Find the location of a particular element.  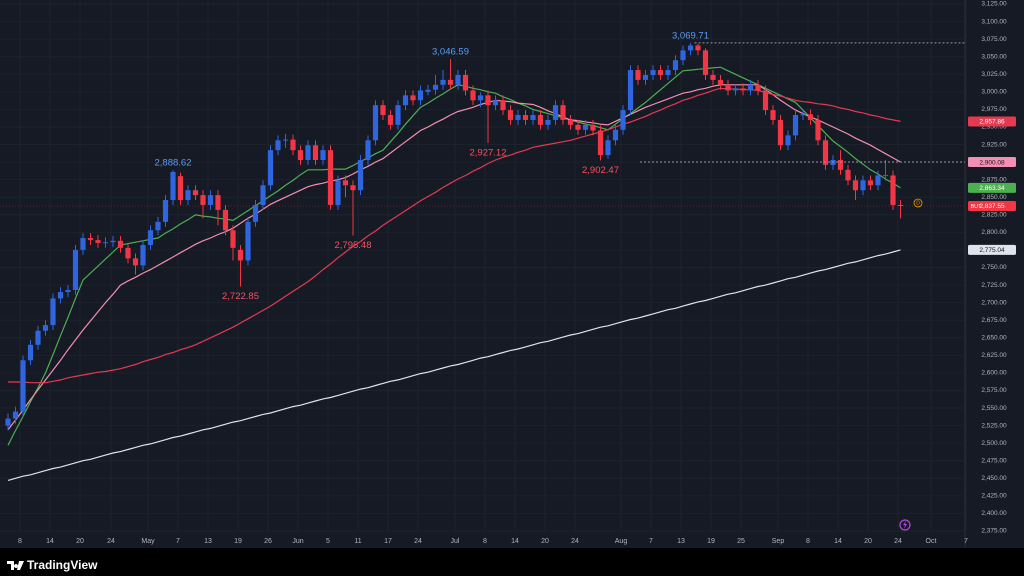

extreme-label: 3,046.59 is located at coordinates (450, 52).